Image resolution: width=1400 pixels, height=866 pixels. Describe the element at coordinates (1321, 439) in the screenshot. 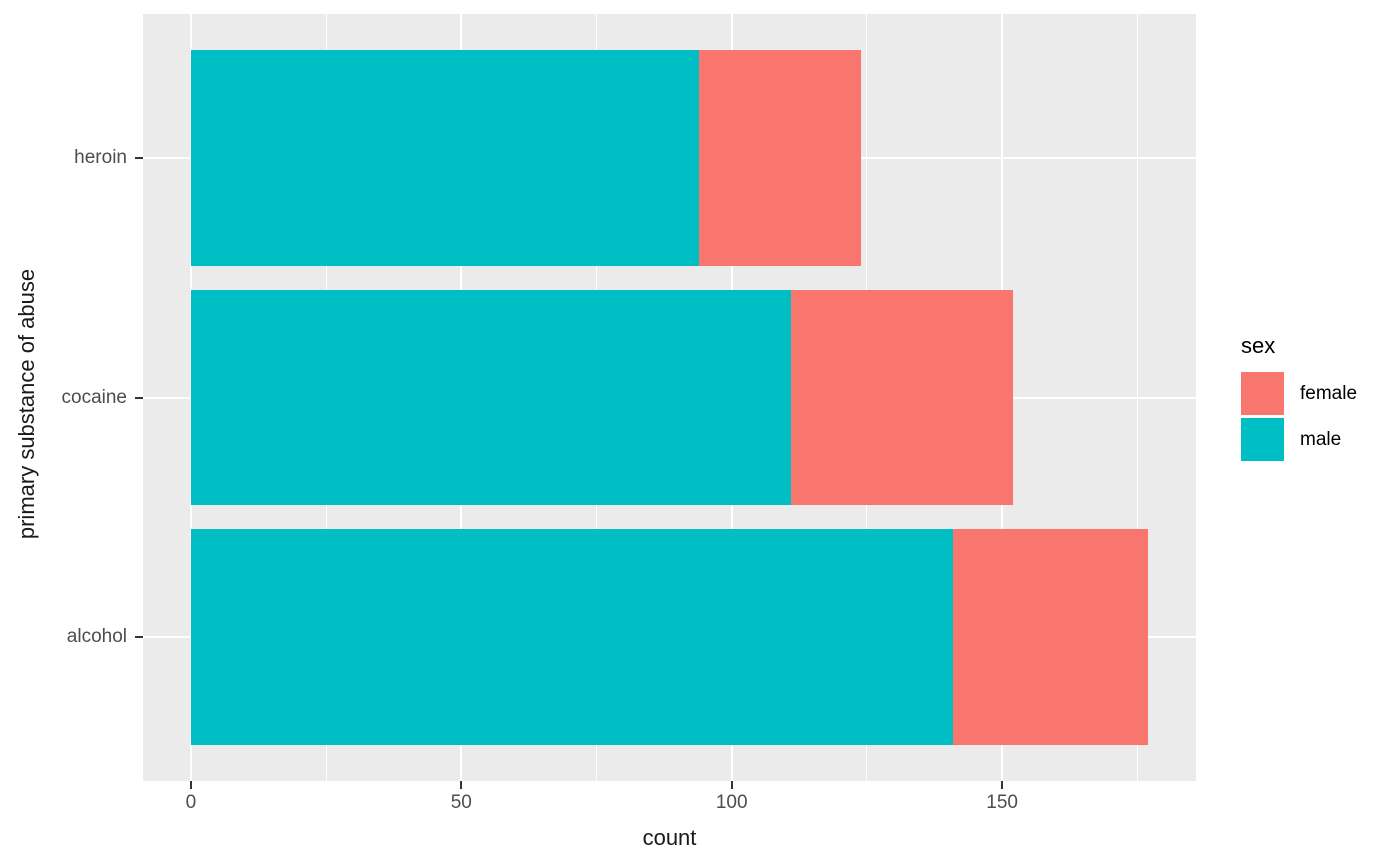

I see `legend-label-male: male` at that location.